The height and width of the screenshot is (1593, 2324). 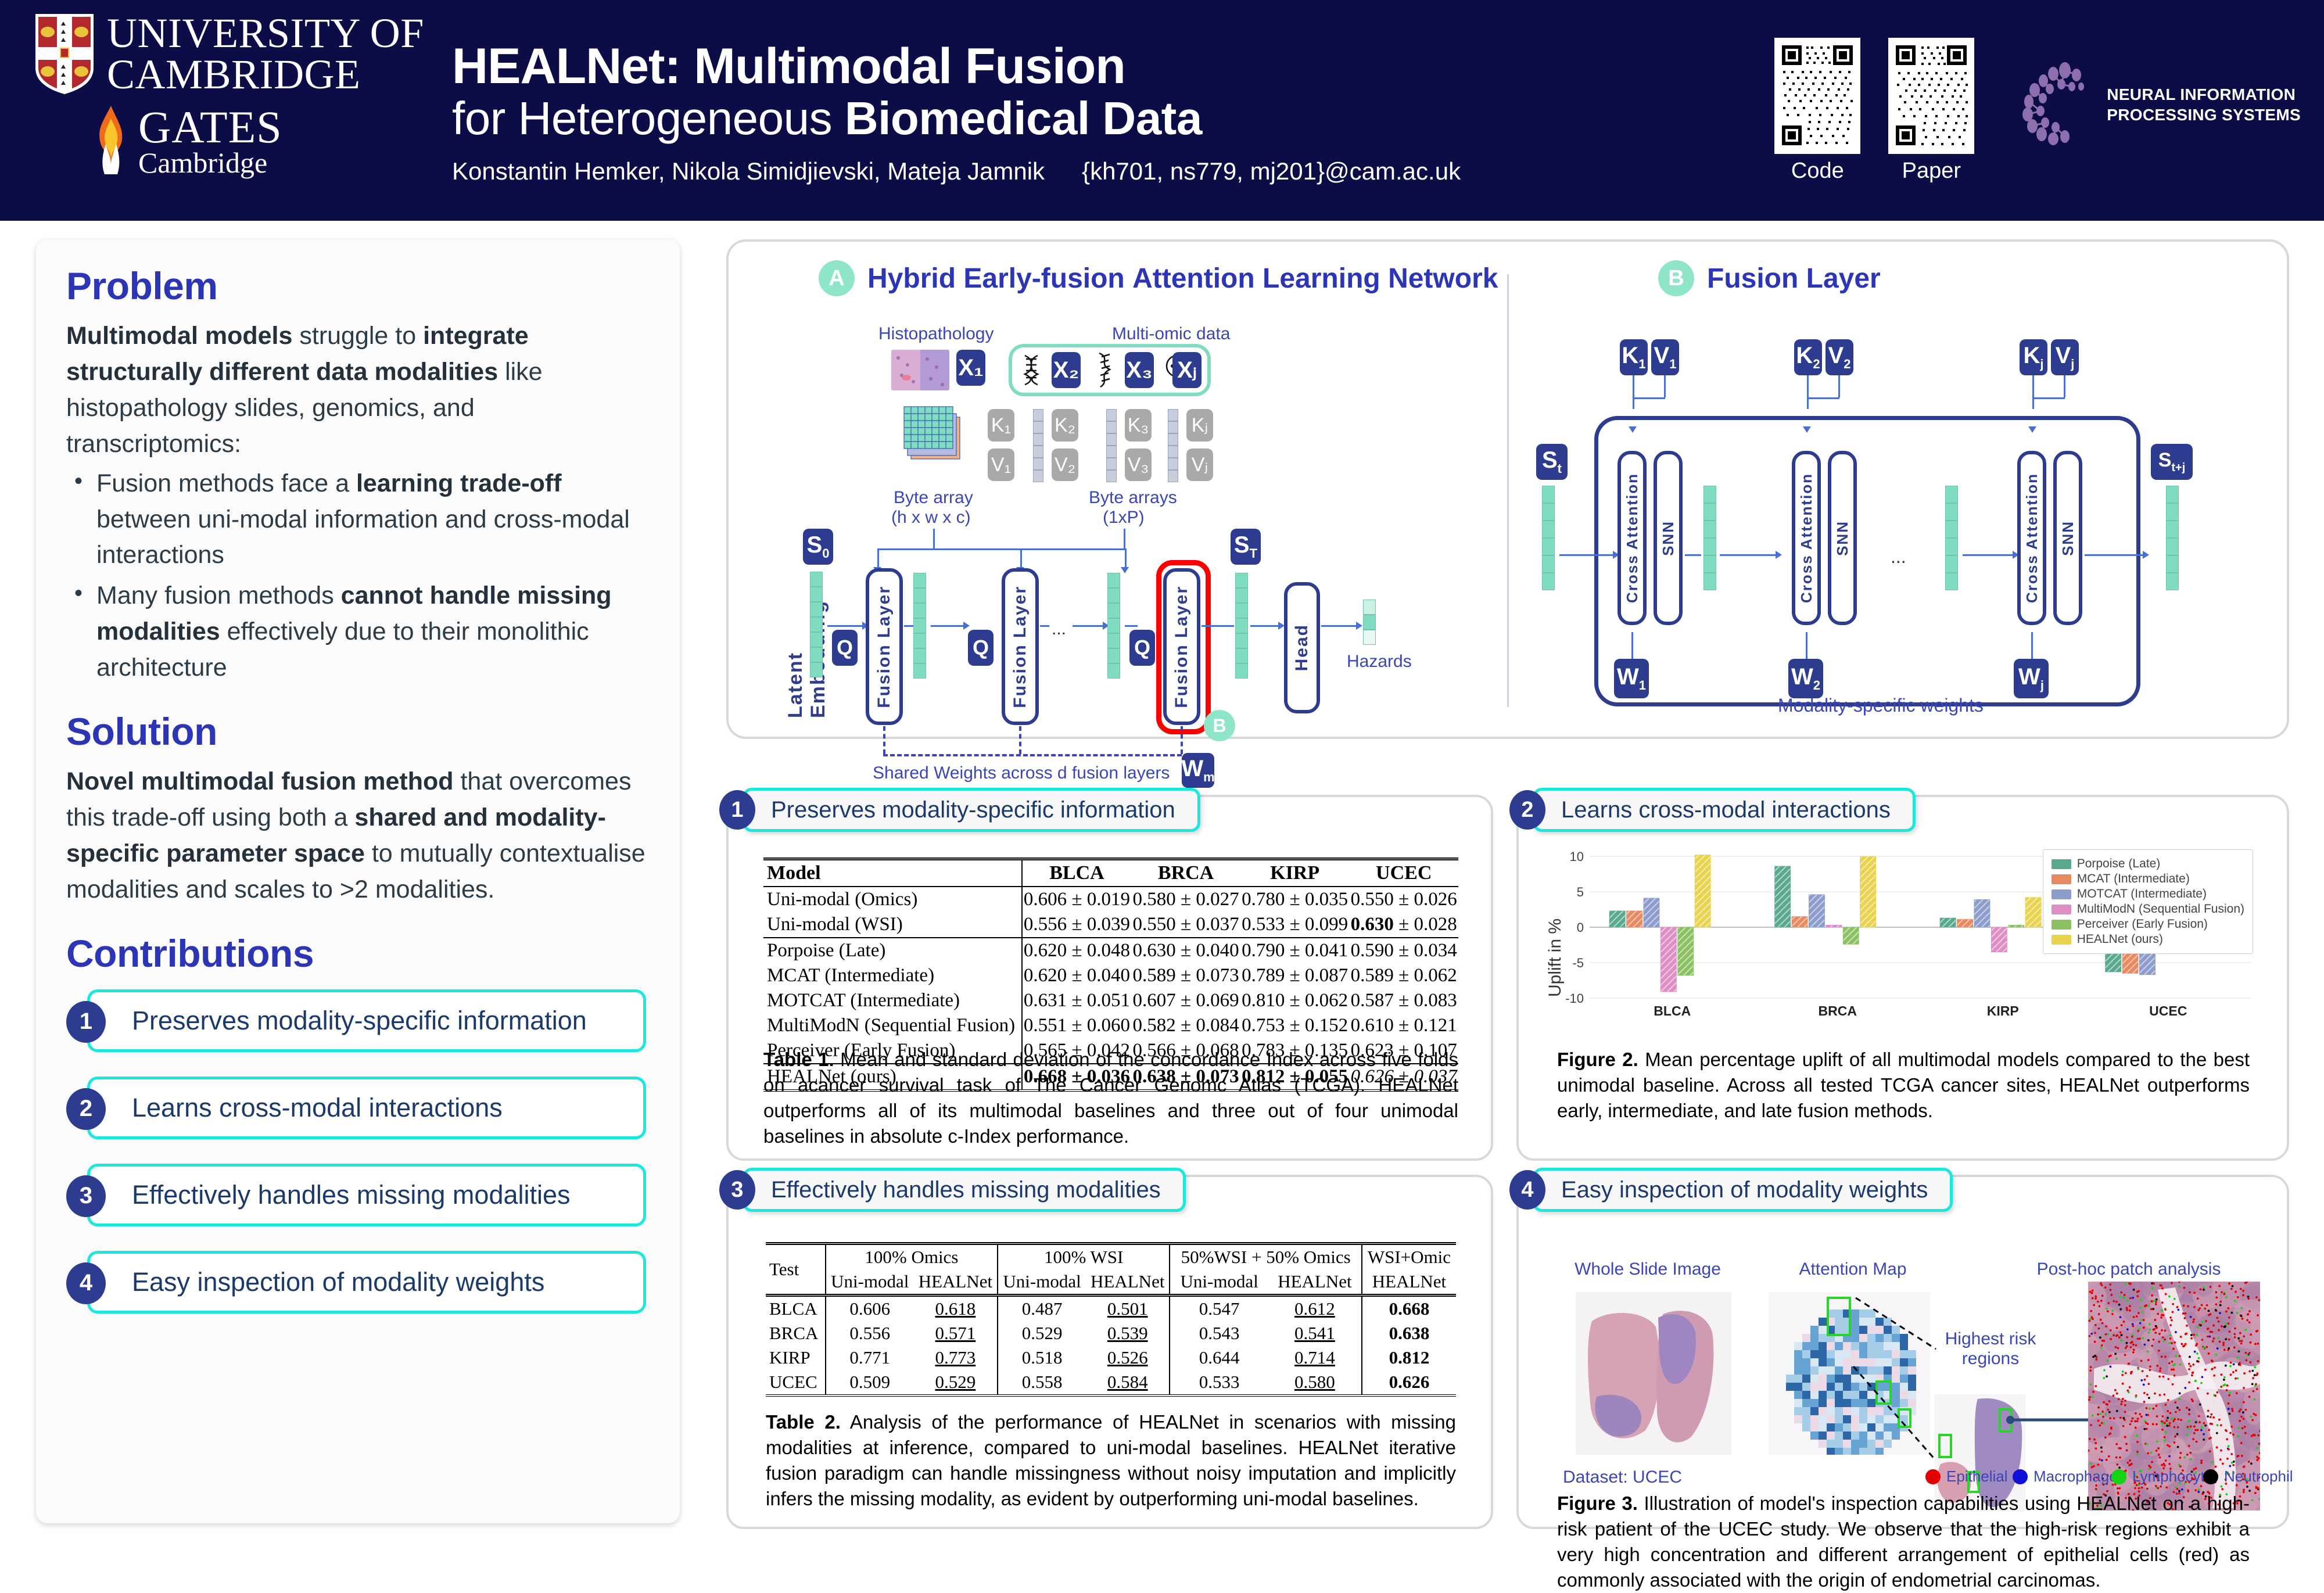 What do you see at coordinates (737, 810) in the screenshot?
I see `result-1-badge: 1` at bounding box center [737, 810].